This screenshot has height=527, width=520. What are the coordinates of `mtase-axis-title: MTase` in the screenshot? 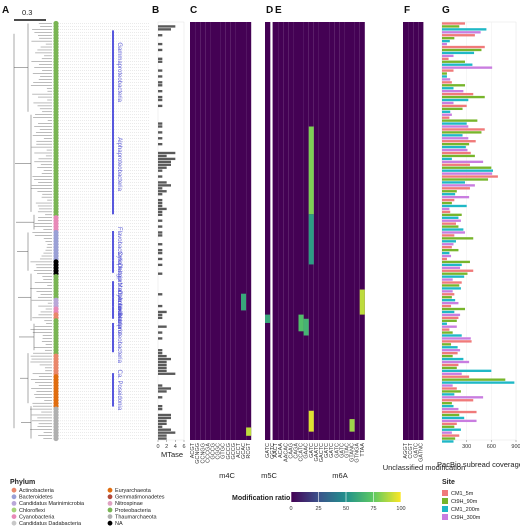 It's located at (172, 454).